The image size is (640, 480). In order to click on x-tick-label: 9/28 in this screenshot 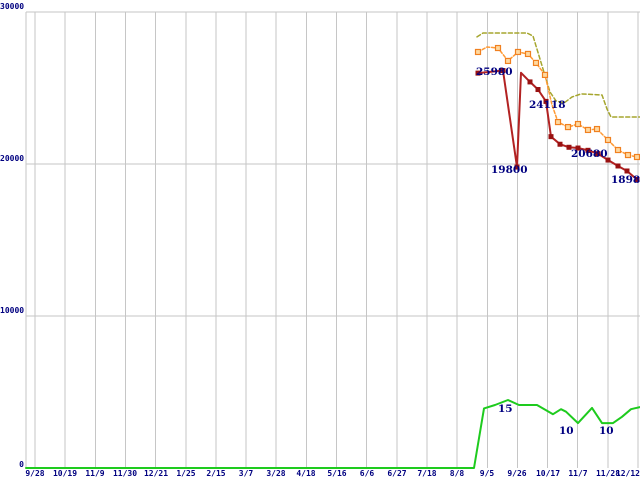, I will do `click(35, 473)`.